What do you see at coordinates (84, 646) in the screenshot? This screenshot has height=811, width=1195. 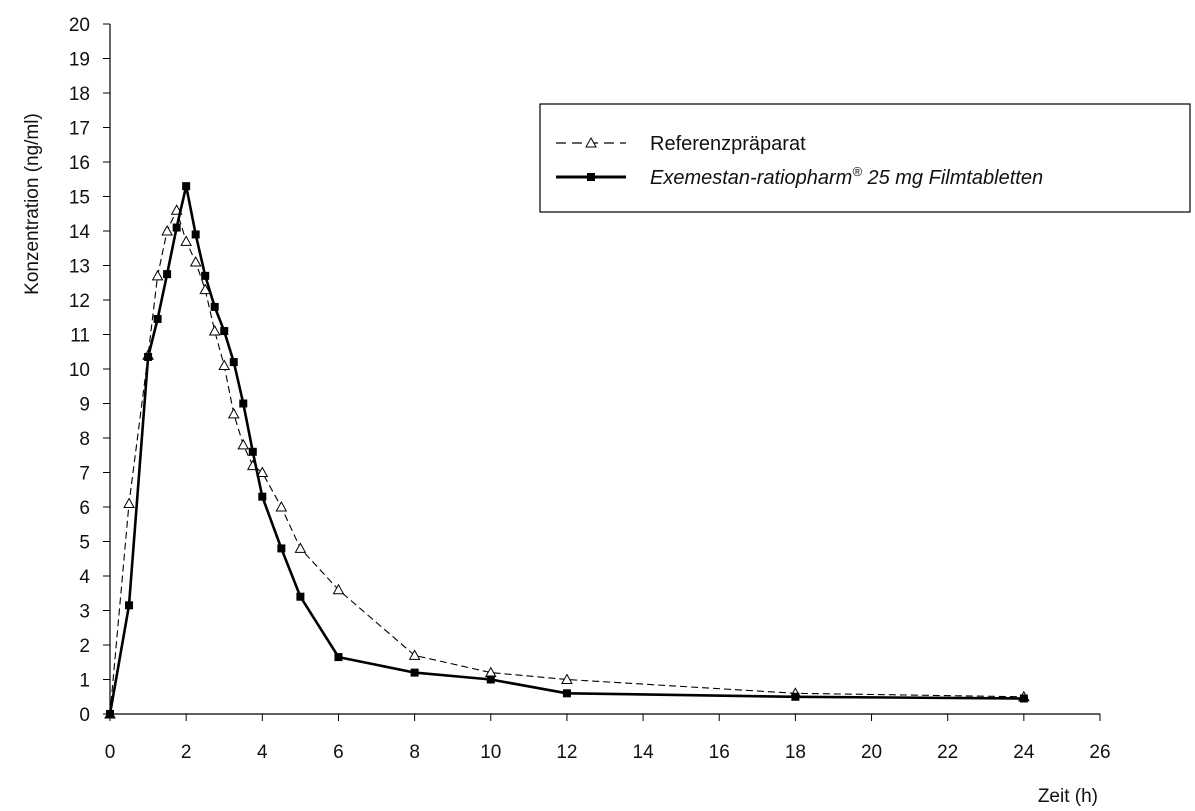 I see `y-tick-label: 2` at bounding box center [84, 646].